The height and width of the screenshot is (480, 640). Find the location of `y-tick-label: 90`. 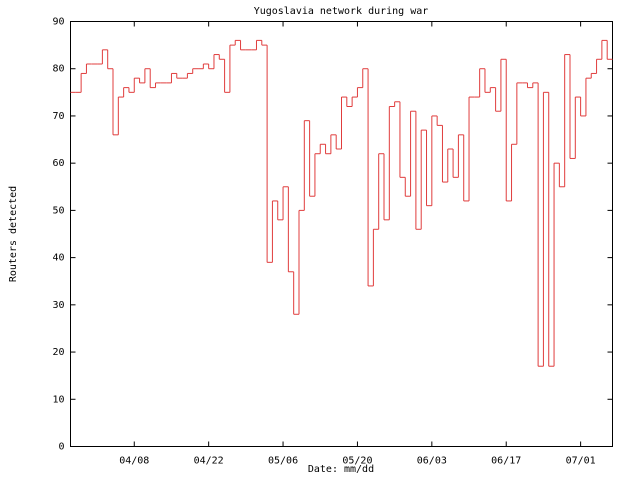

y-tick-label: 90 is located at coordinates (58, 22).